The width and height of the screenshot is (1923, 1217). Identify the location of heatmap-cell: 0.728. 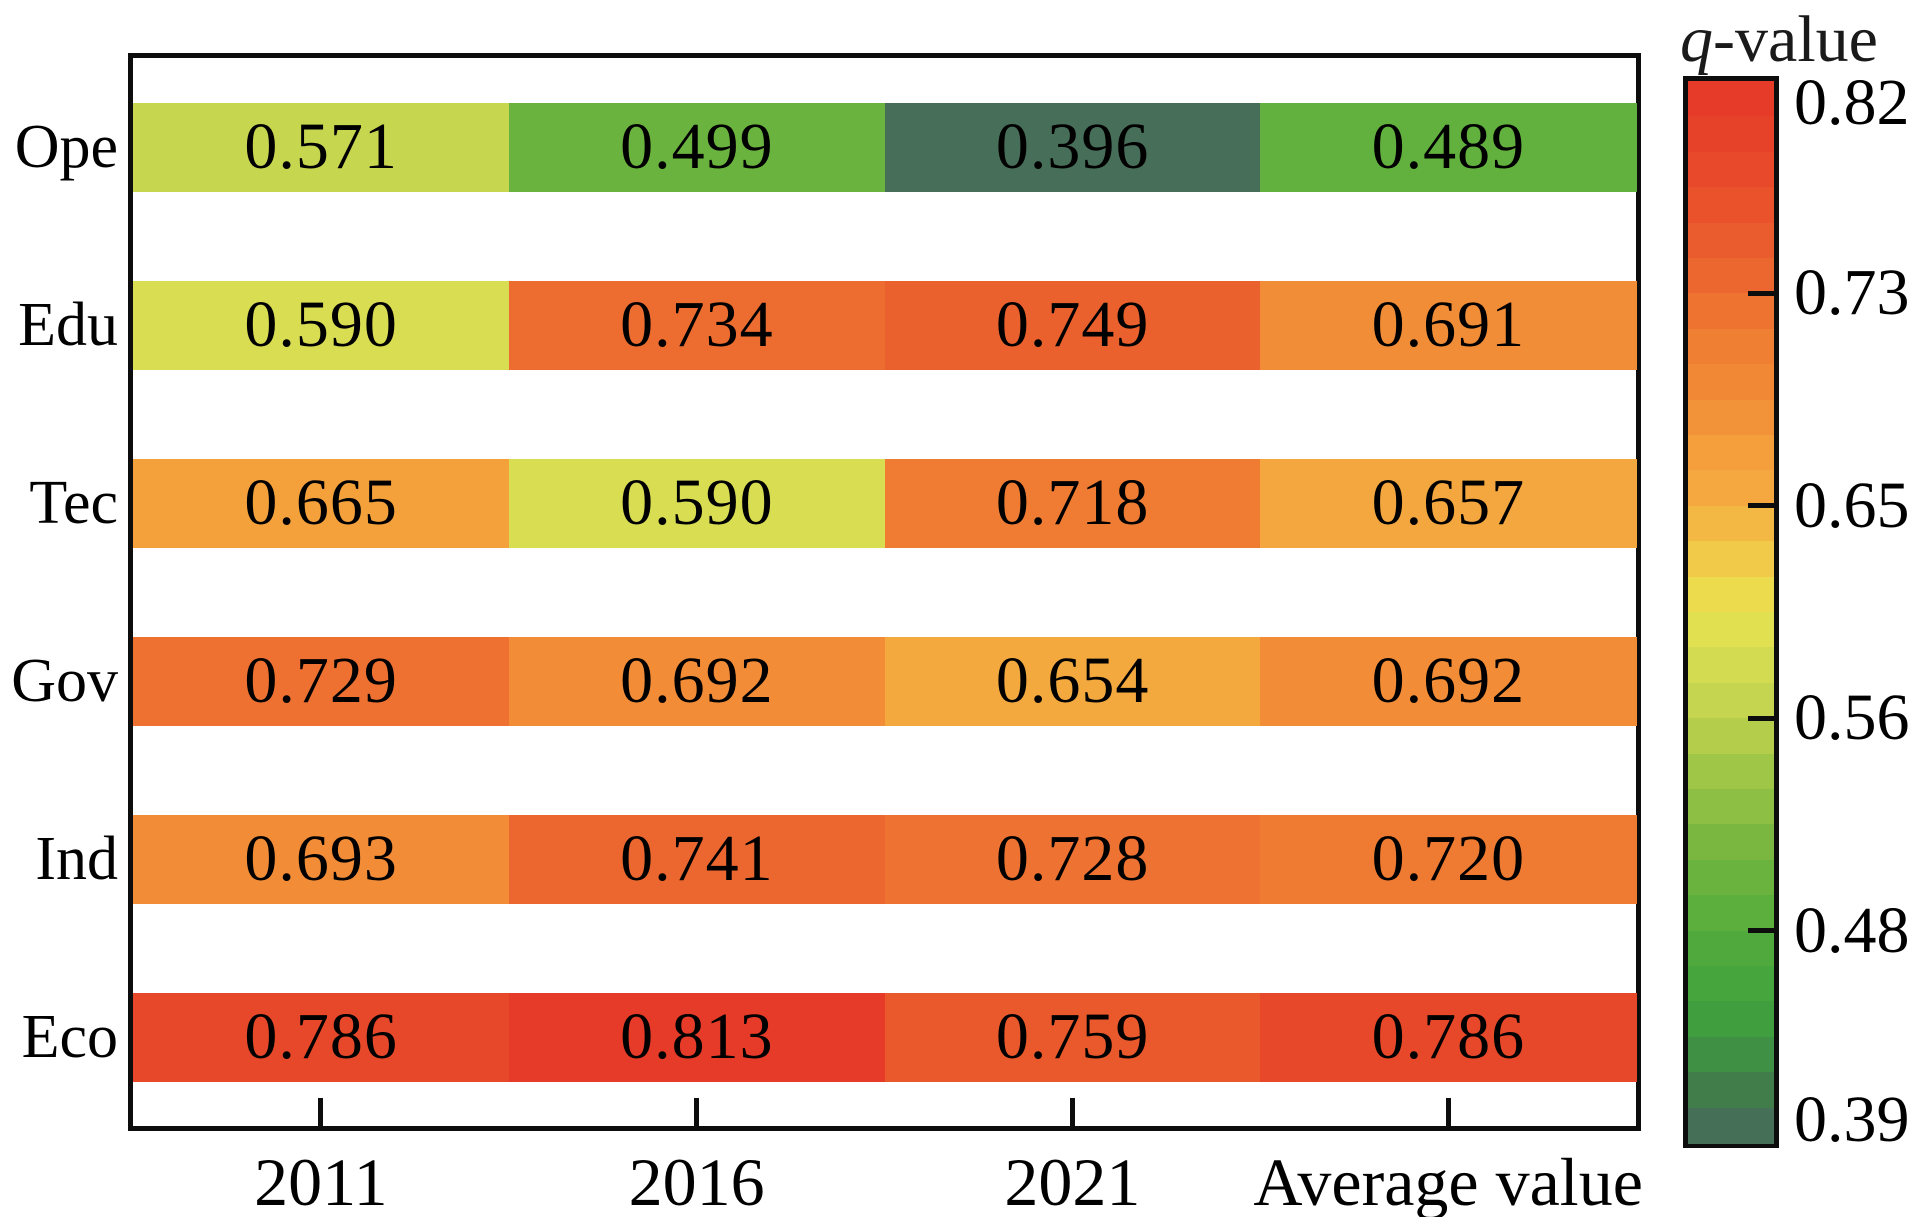
(1072, 859).